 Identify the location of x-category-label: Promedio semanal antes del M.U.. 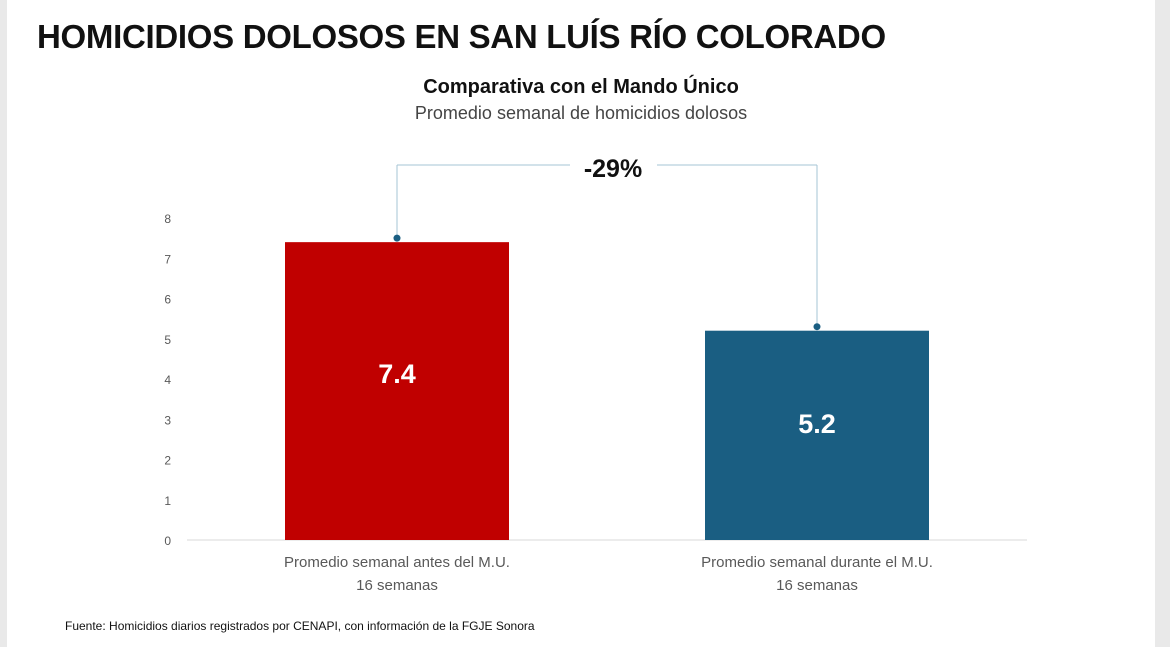
(397, 562).